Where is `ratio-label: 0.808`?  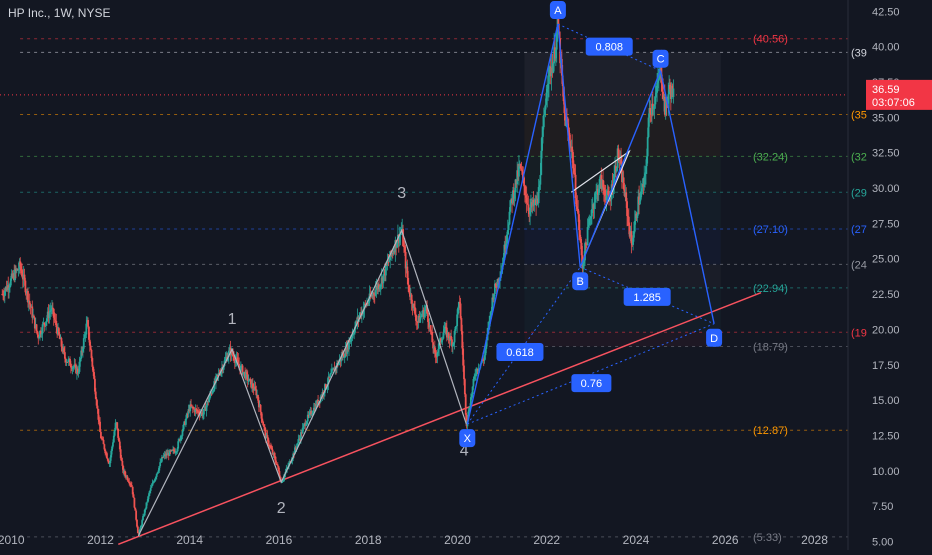
ratio-label: 0.808 is located at coordinates (609, 48).